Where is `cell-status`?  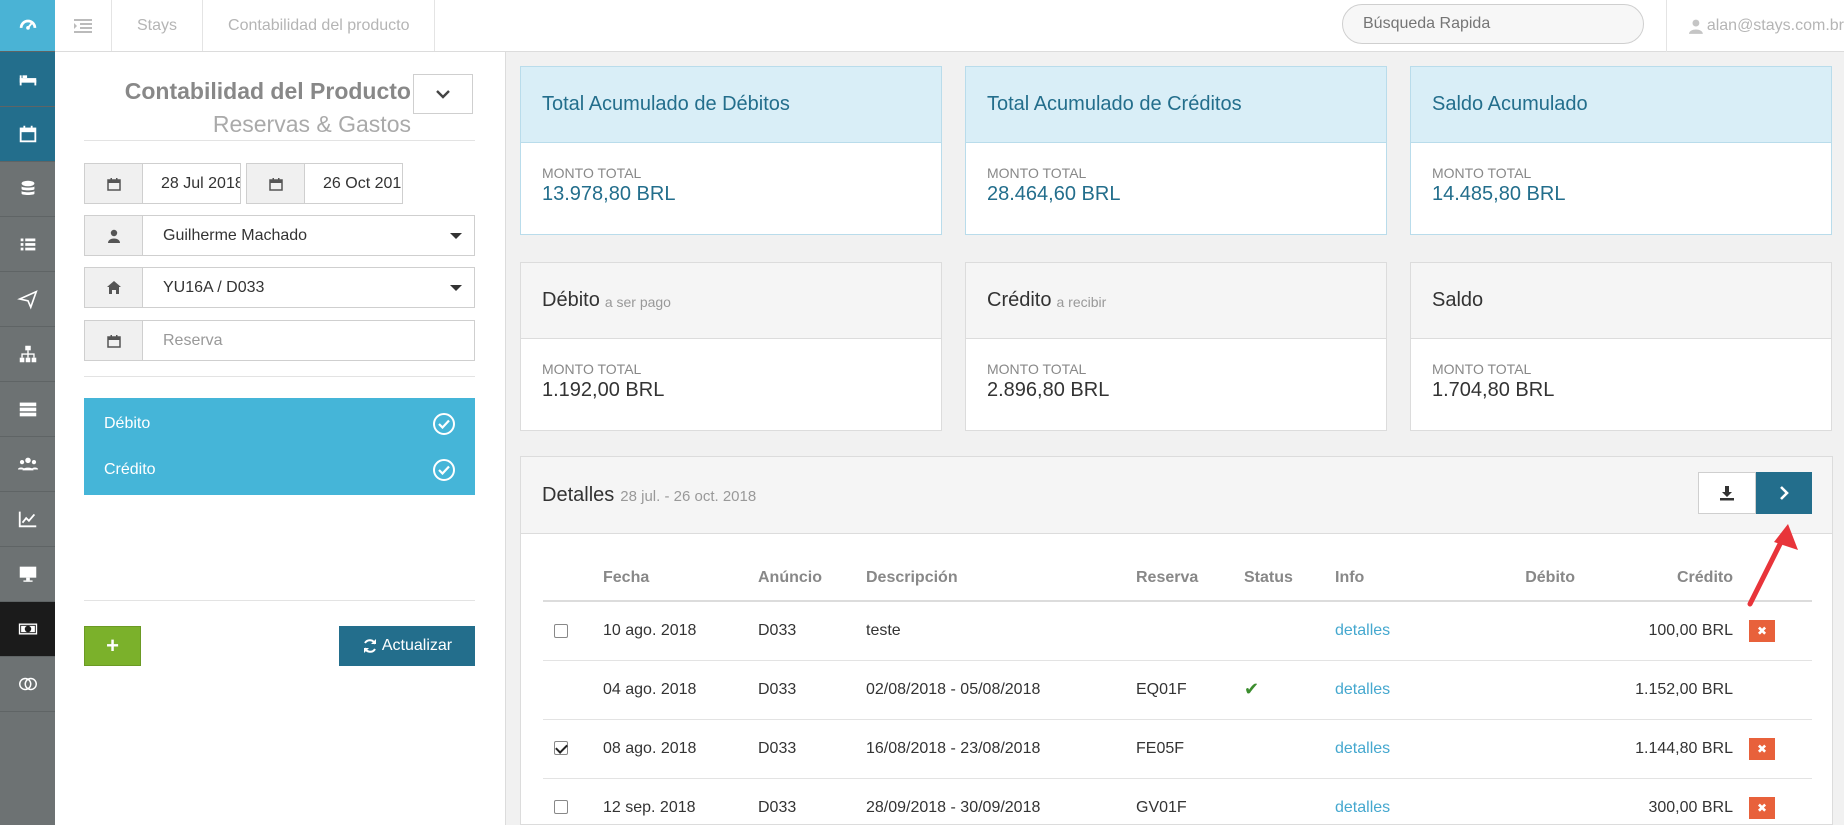 cell-status is located at coordinates (1289, 801).